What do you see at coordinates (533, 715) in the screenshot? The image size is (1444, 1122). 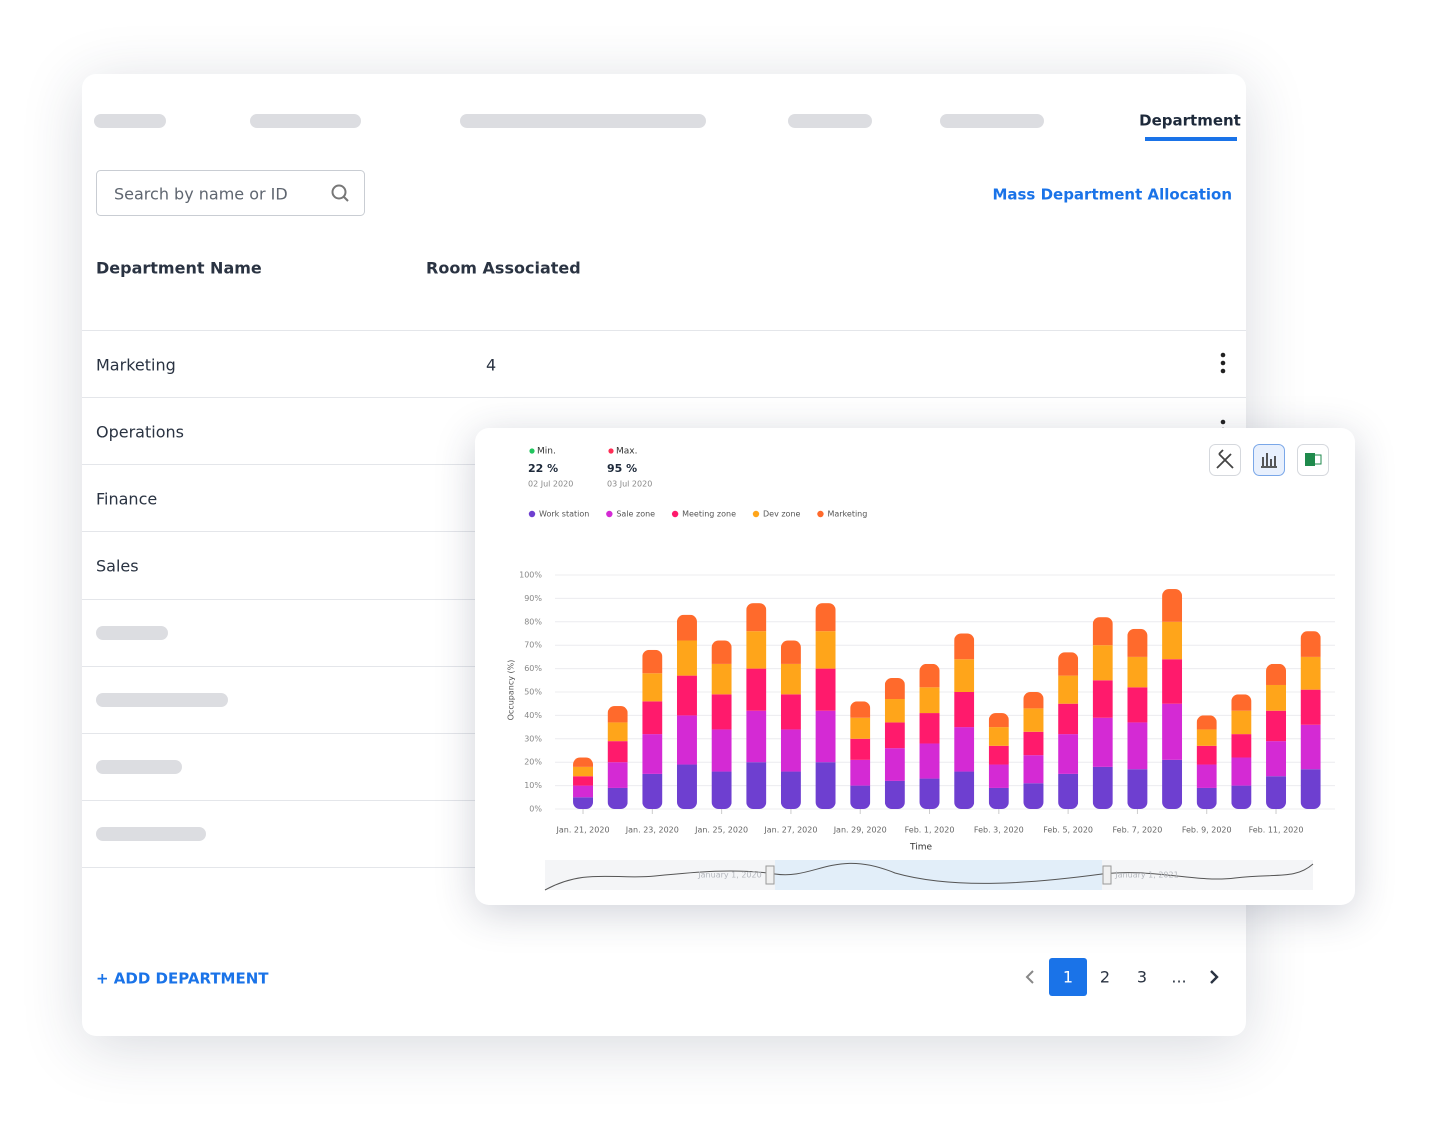 I see `y-tick-label: 40%` at bounding box center [533, 715].